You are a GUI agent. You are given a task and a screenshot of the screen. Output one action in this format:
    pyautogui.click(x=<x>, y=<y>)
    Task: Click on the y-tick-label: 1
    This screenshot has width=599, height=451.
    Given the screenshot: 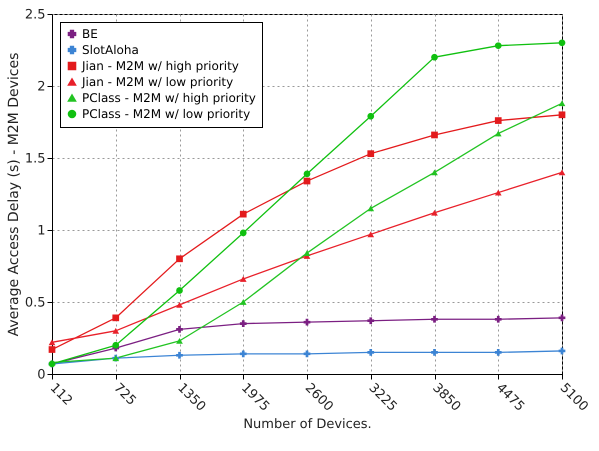 What is the action you would take?
    pyautogui.click(x=41, y=231)
    